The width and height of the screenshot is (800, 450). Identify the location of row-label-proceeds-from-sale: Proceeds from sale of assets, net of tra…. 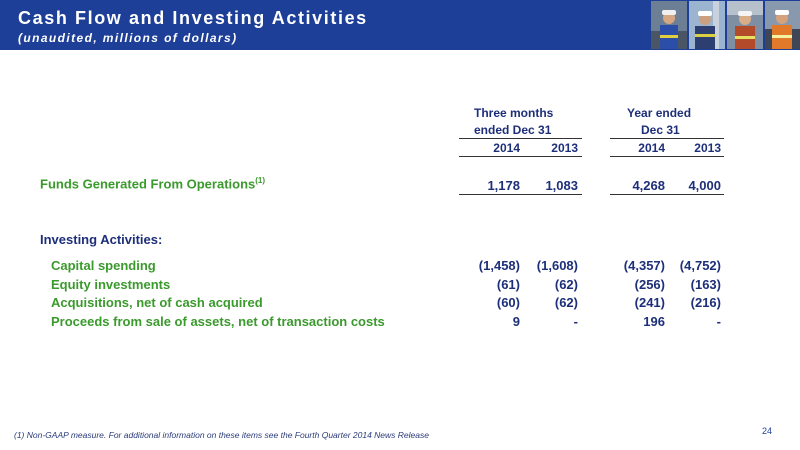
(218, 321).